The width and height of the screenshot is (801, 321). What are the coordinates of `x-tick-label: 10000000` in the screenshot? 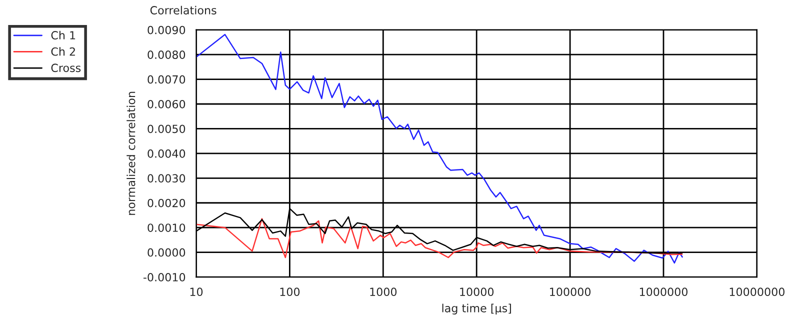 It's located at (757, 292).